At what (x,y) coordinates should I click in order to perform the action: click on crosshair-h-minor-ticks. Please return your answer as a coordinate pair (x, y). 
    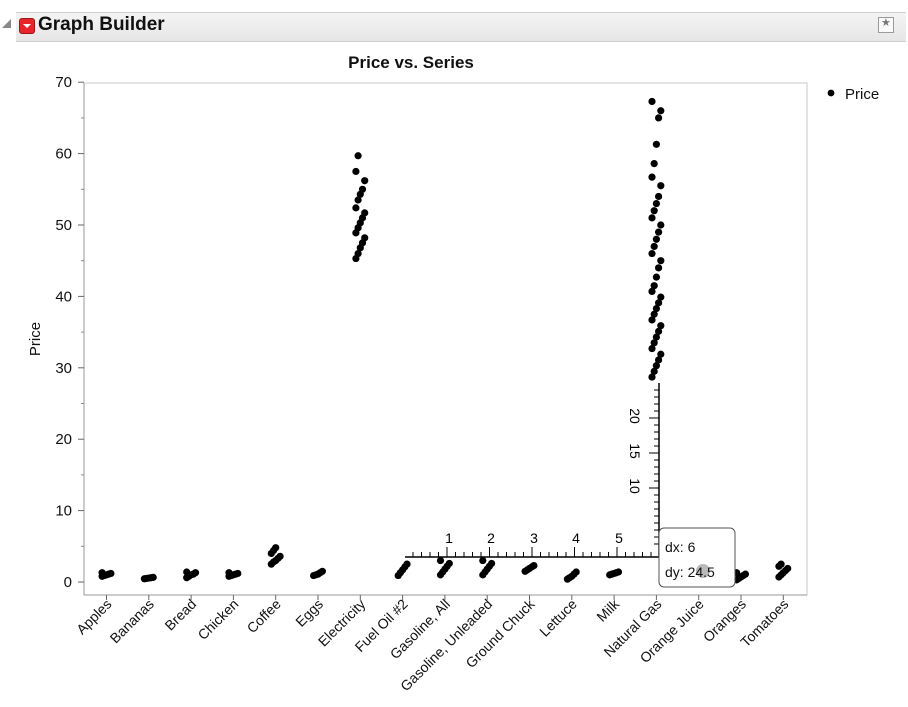
    Looking at the image, I should click on (532, 552).